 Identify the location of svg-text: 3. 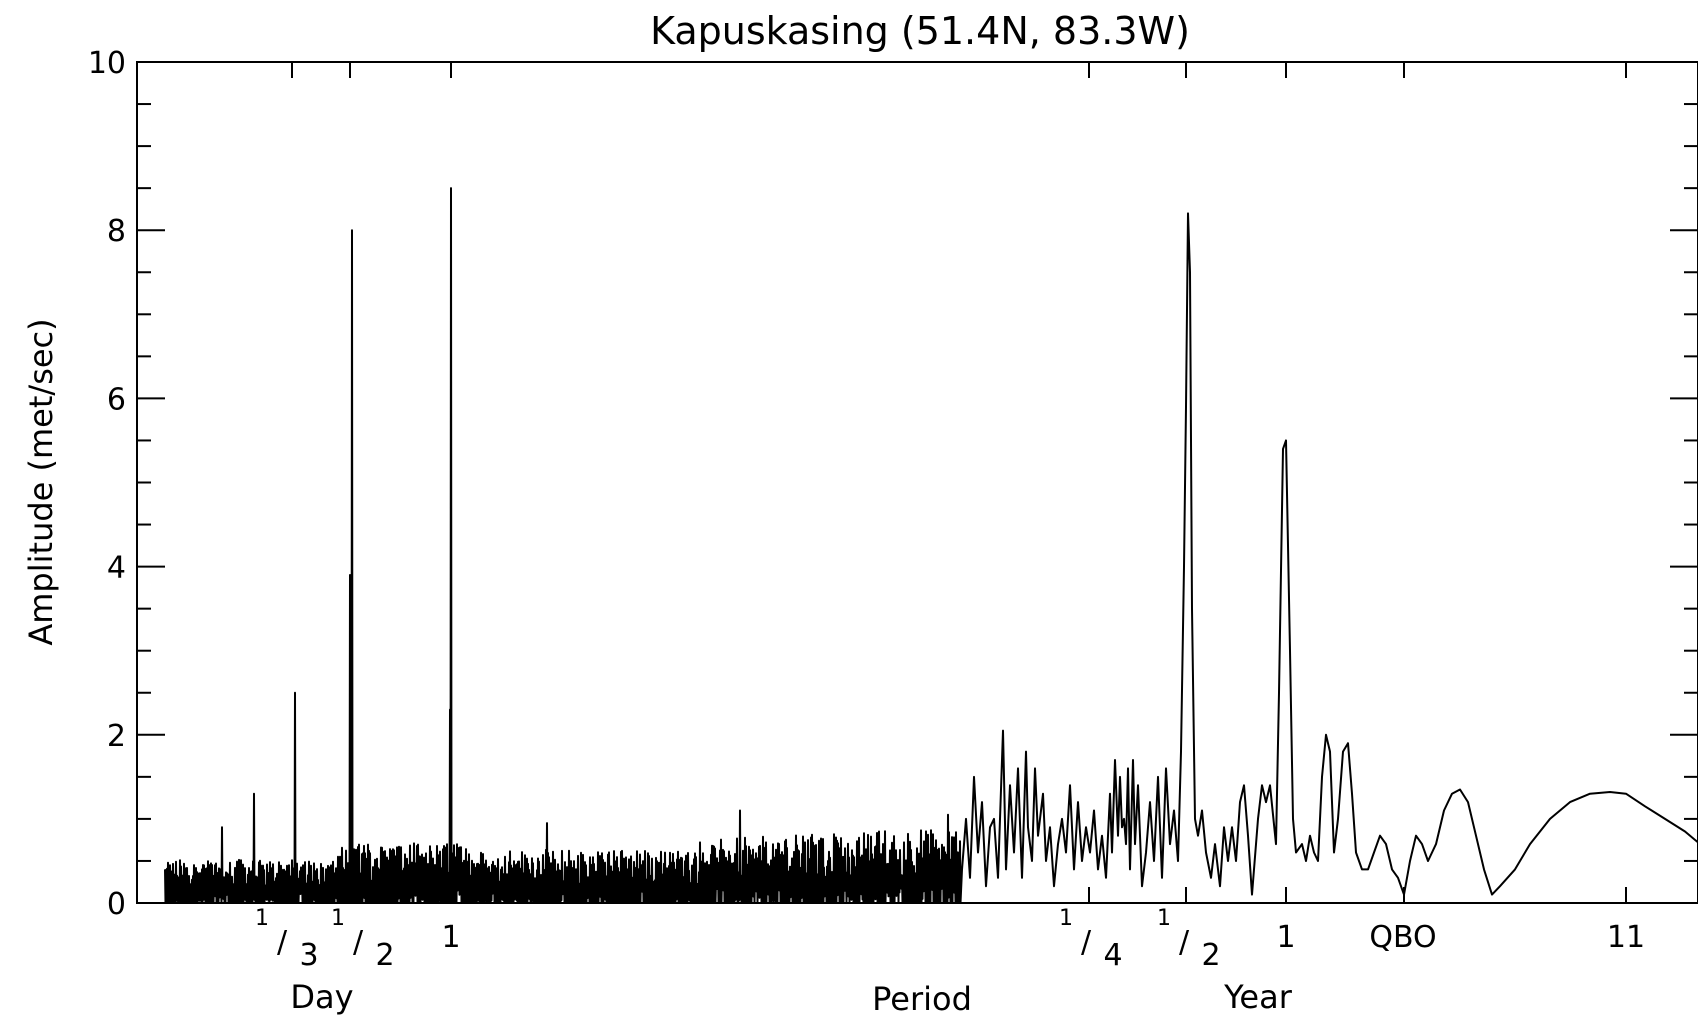
(308, 955).